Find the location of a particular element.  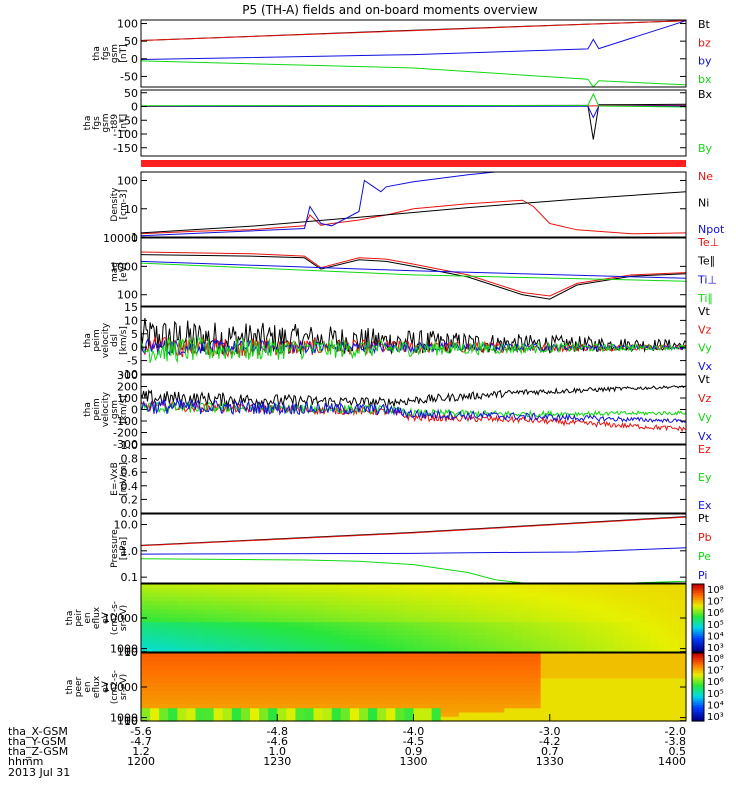

y-axis-label-line: (cm2-s- is located at coordinates (115, 687).